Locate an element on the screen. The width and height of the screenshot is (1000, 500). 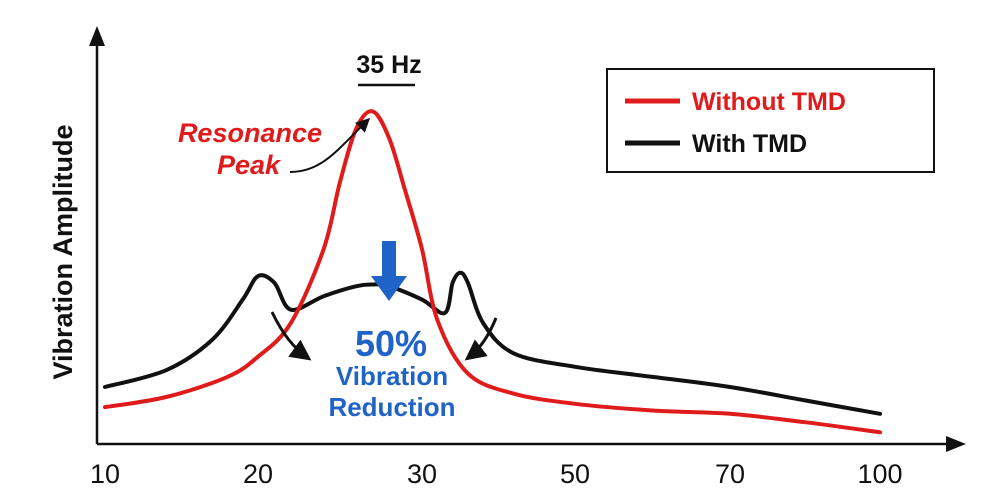
x-axis-arrow-icon is located at coordinates (956, 444).